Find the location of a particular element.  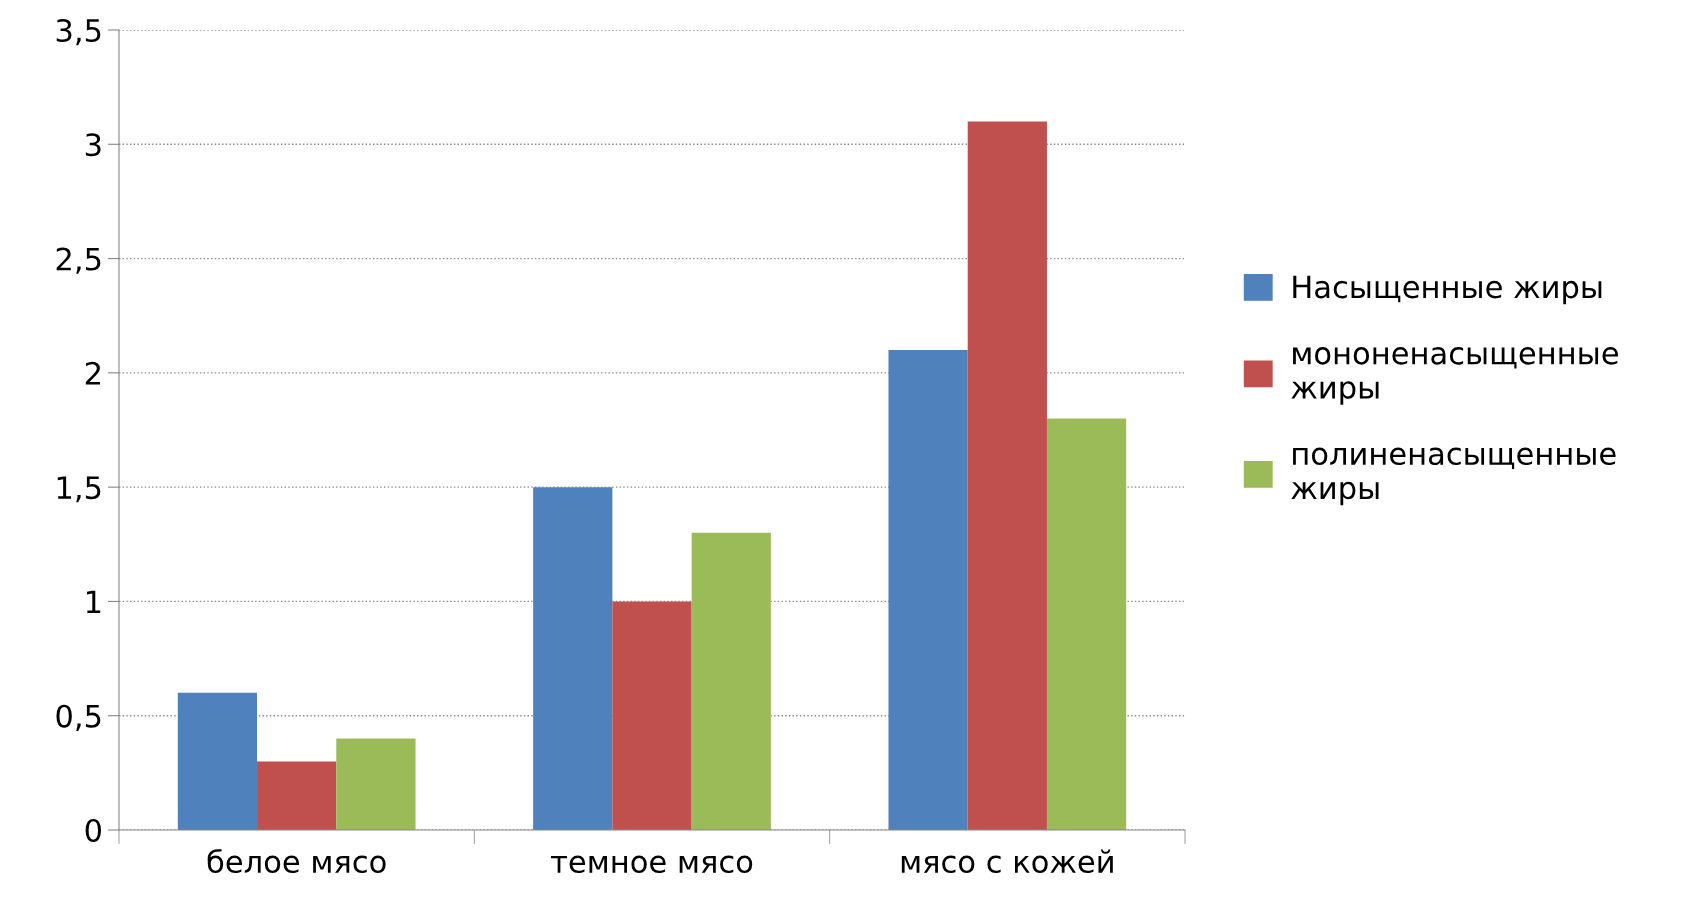

legend-label: полиненасыщенные жиры is located at coordinates (1453, 476).